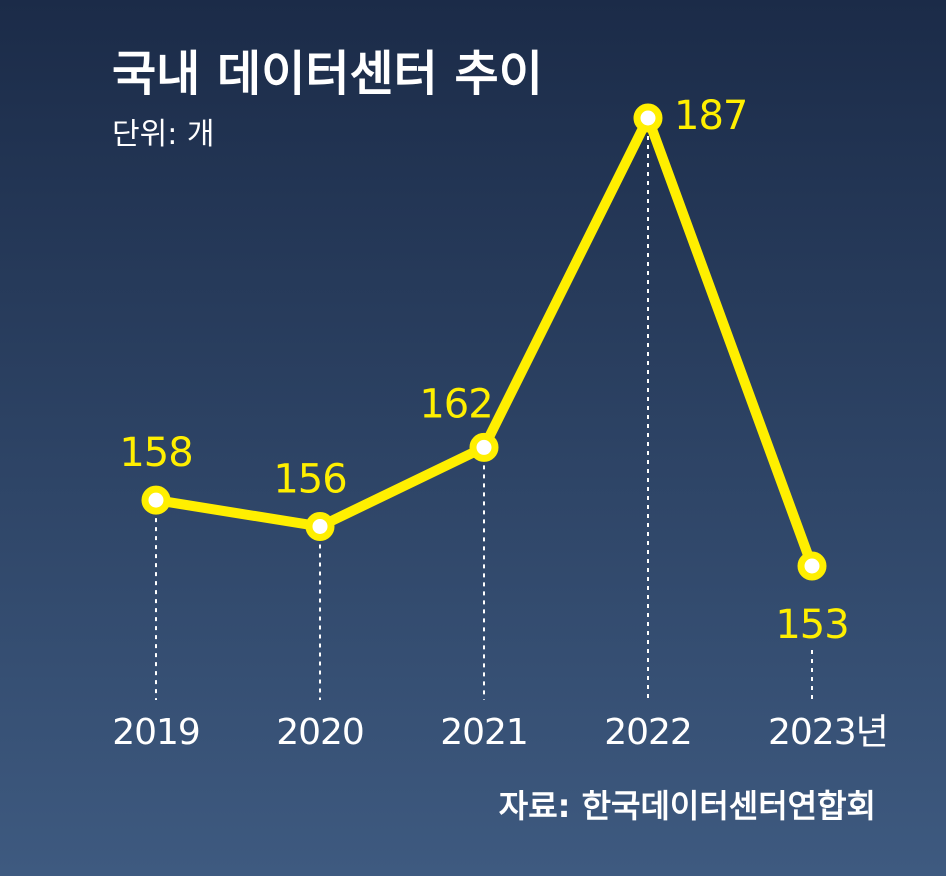 The width and height of the screenshot is (951, 887). Describe the element at coordinates (828, 732) in the screenshot. I see `x-tick-4: 2023년` at that location.